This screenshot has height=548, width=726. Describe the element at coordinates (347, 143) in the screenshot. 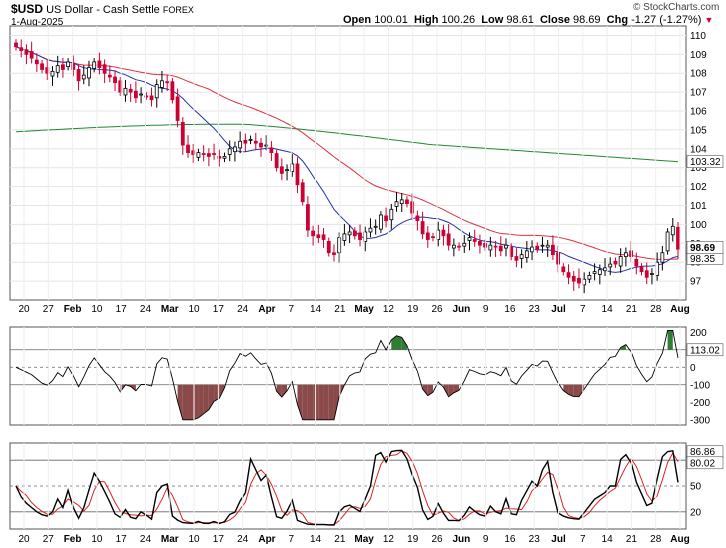

I see `sma-long-line` at that location.